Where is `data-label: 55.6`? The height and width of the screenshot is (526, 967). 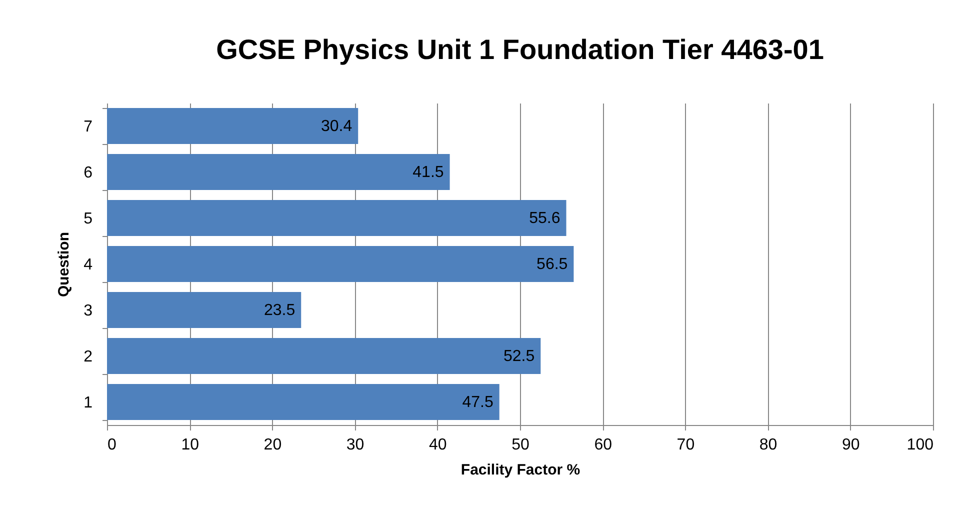
data-label: 55.6 is located at coordinates (544, 218).